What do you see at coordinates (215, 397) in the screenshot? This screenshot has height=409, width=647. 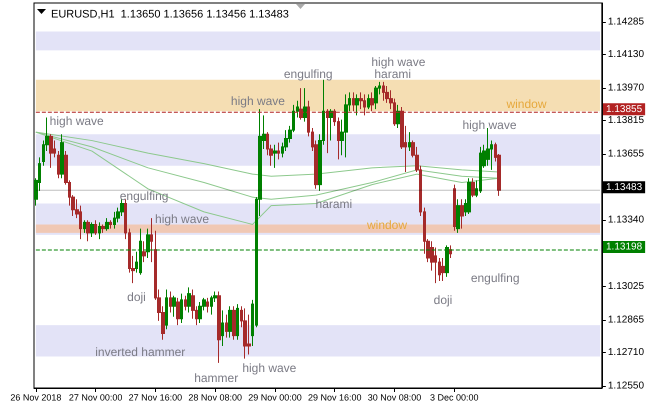 I see `x-tick-label: 28 Nov 08:00` at bounding box center [215, 397].